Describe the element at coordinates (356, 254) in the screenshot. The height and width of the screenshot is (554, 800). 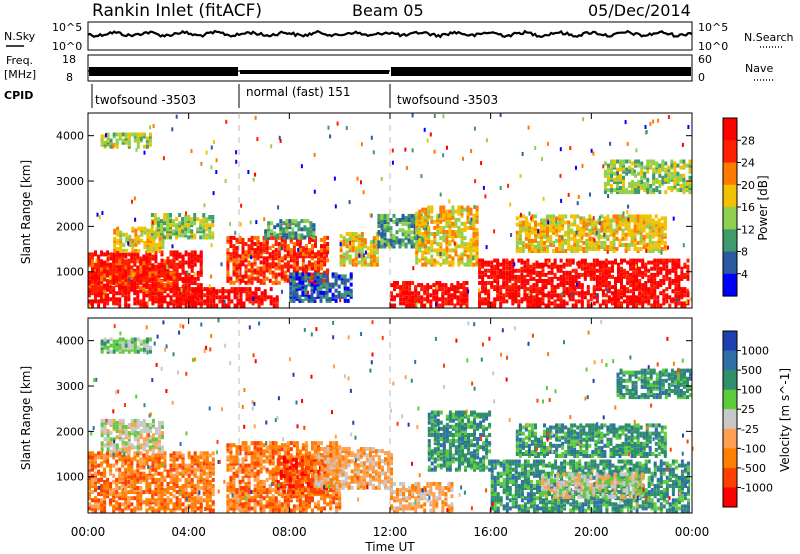
I see `heatmap-cell-2049` at that location.